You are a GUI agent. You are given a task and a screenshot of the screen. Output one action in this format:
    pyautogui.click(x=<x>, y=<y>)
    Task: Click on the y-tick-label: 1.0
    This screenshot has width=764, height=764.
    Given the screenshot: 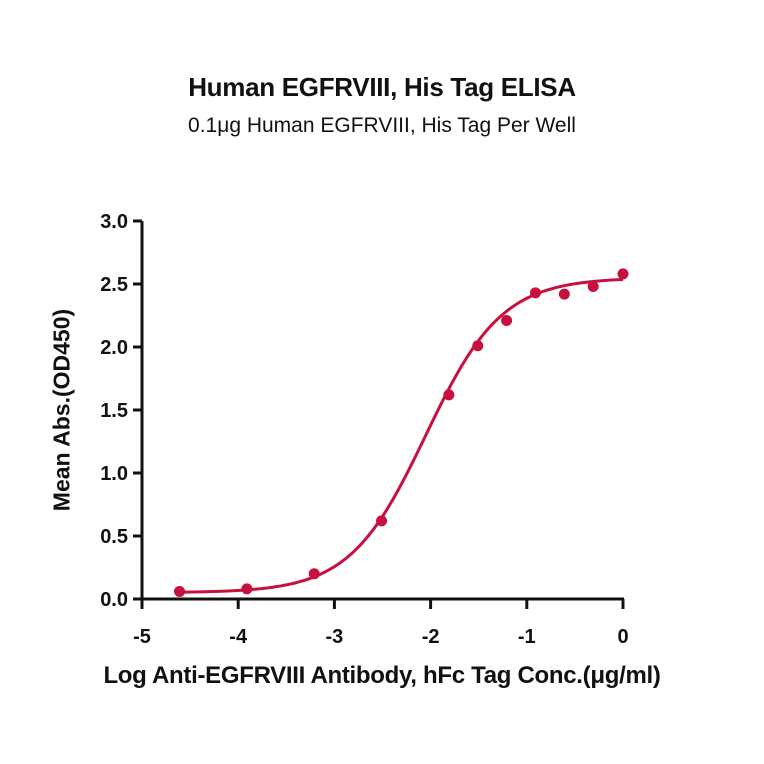 What is the action you would take?
    pyautogui.click(x=114, y=474)
    